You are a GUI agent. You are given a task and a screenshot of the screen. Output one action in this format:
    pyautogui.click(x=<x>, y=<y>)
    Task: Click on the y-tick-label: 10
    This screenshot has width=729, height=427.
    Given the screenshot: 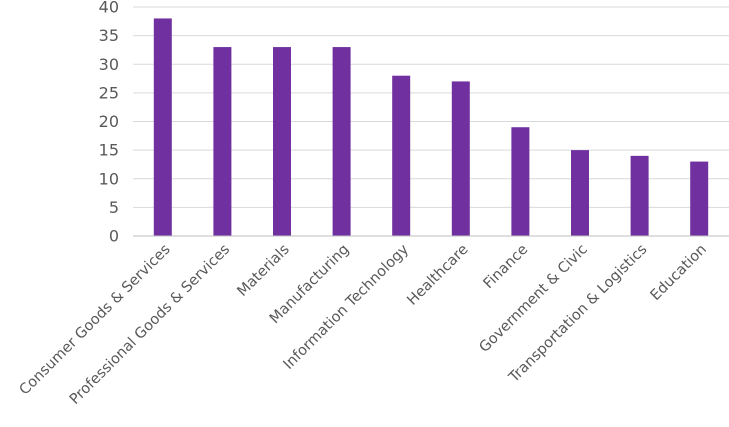 What is the action you would take?
    pyautogui.click(x=109, y=178)
    